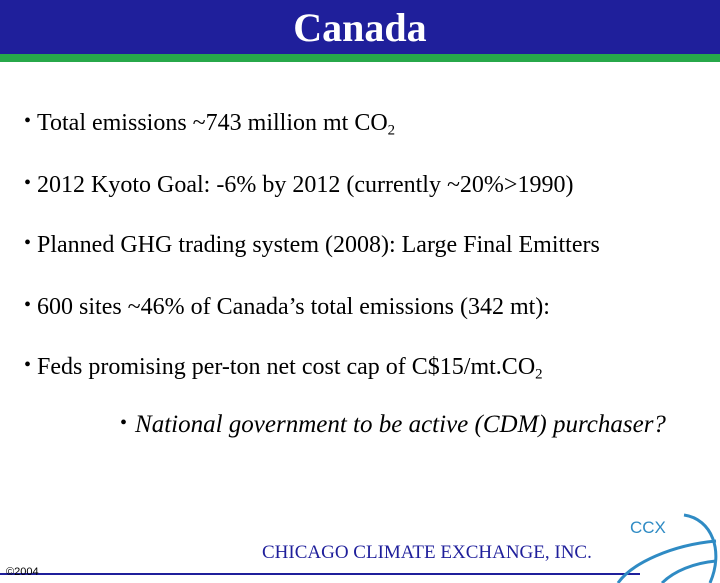  What do you see at coordinates (22, 572) in the screenshot?
I see `copyright-notice: ©2004` at bounding box center [22, 572].